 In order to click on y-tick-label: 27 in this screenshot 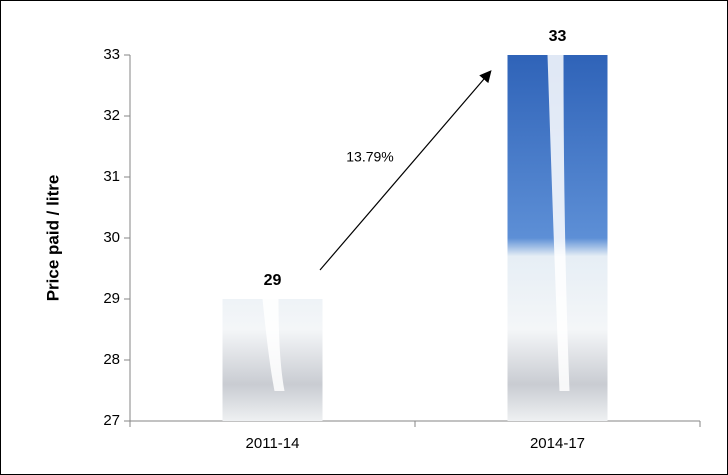, I will do `click(111, 420)`.